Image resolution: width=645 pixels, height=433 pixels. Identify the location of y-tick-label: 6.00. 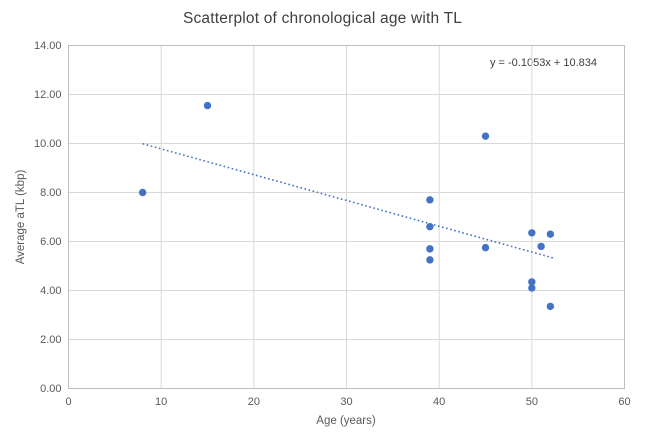
(50, 242).